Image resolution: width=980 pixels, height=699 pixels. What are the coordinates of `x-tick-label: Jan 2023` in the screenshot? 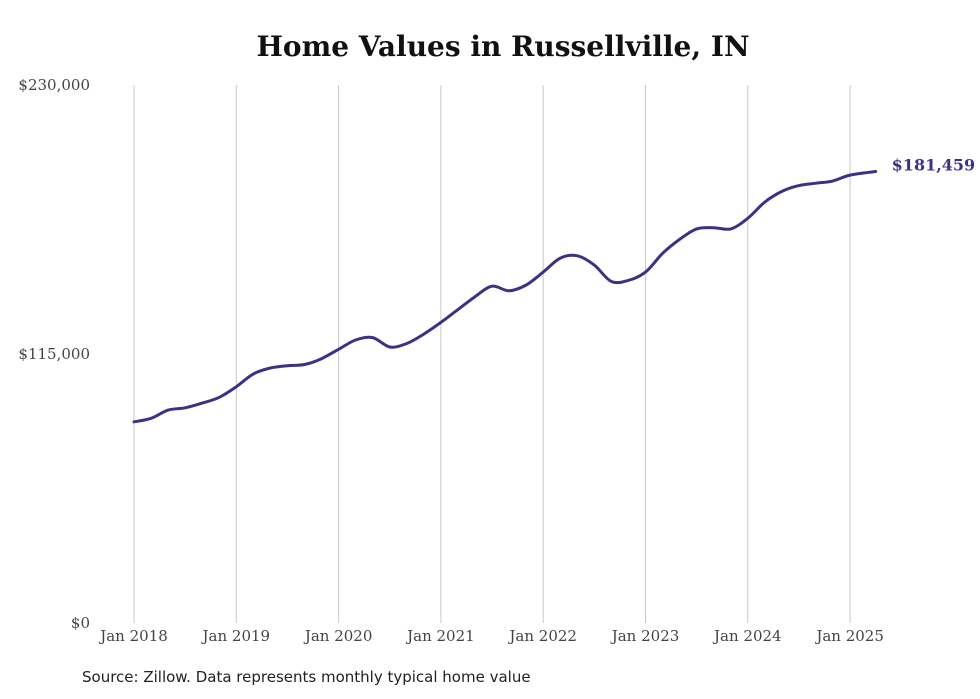 It's located at (645, 636).